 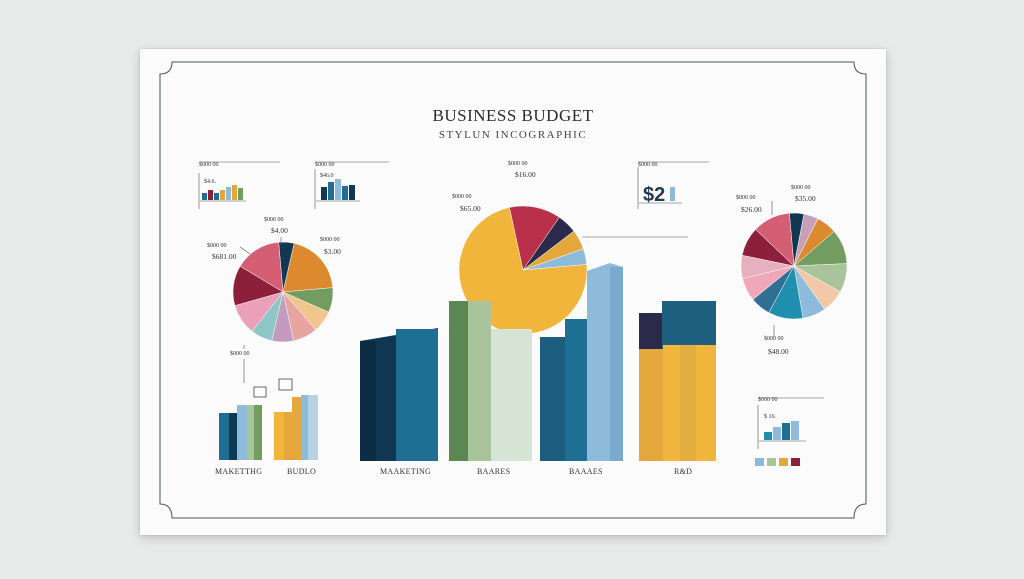 What do you see at coordinates (332, 251) in the screenshot?
I see `pie-left-label: $3.00` at bounding box center [332, 251].